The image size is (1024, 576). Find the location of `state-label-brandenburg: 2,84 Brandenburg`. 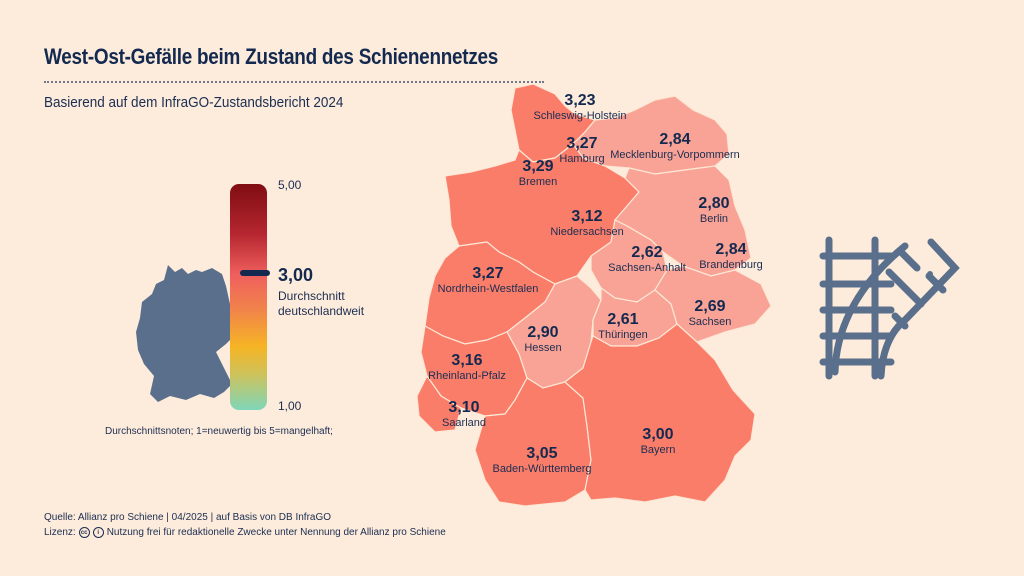

state-label-brandenburg: 2,84 Brandenburg is located at coordinates (731, 256).